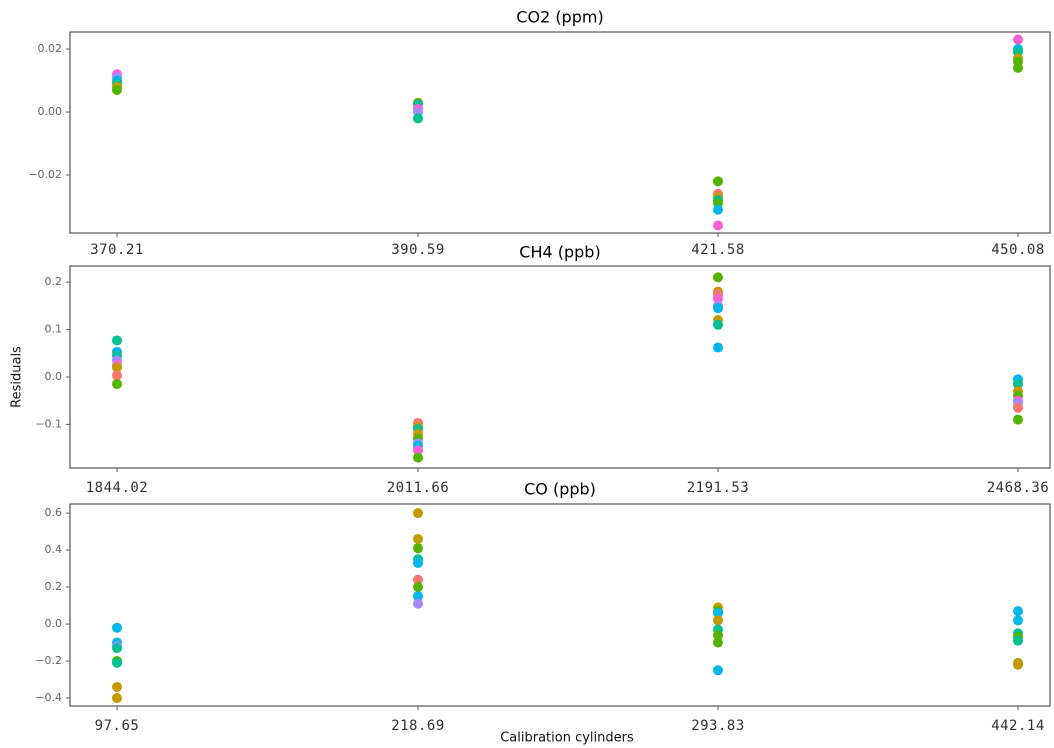  I want to click on y-axis-label: Residuals, so click(17, 377).